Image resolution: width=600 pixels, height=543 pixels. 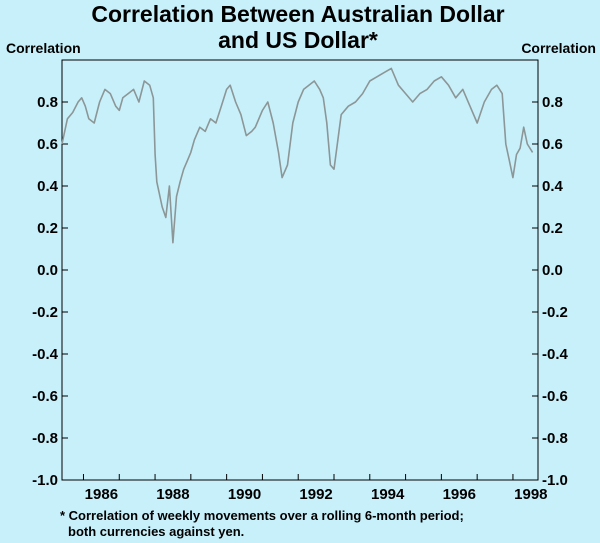 What do you see at coordinates (48, 186) in the screenshot?
I see `y-tick-label-left: 0.4` at bounding box center [48, 186].